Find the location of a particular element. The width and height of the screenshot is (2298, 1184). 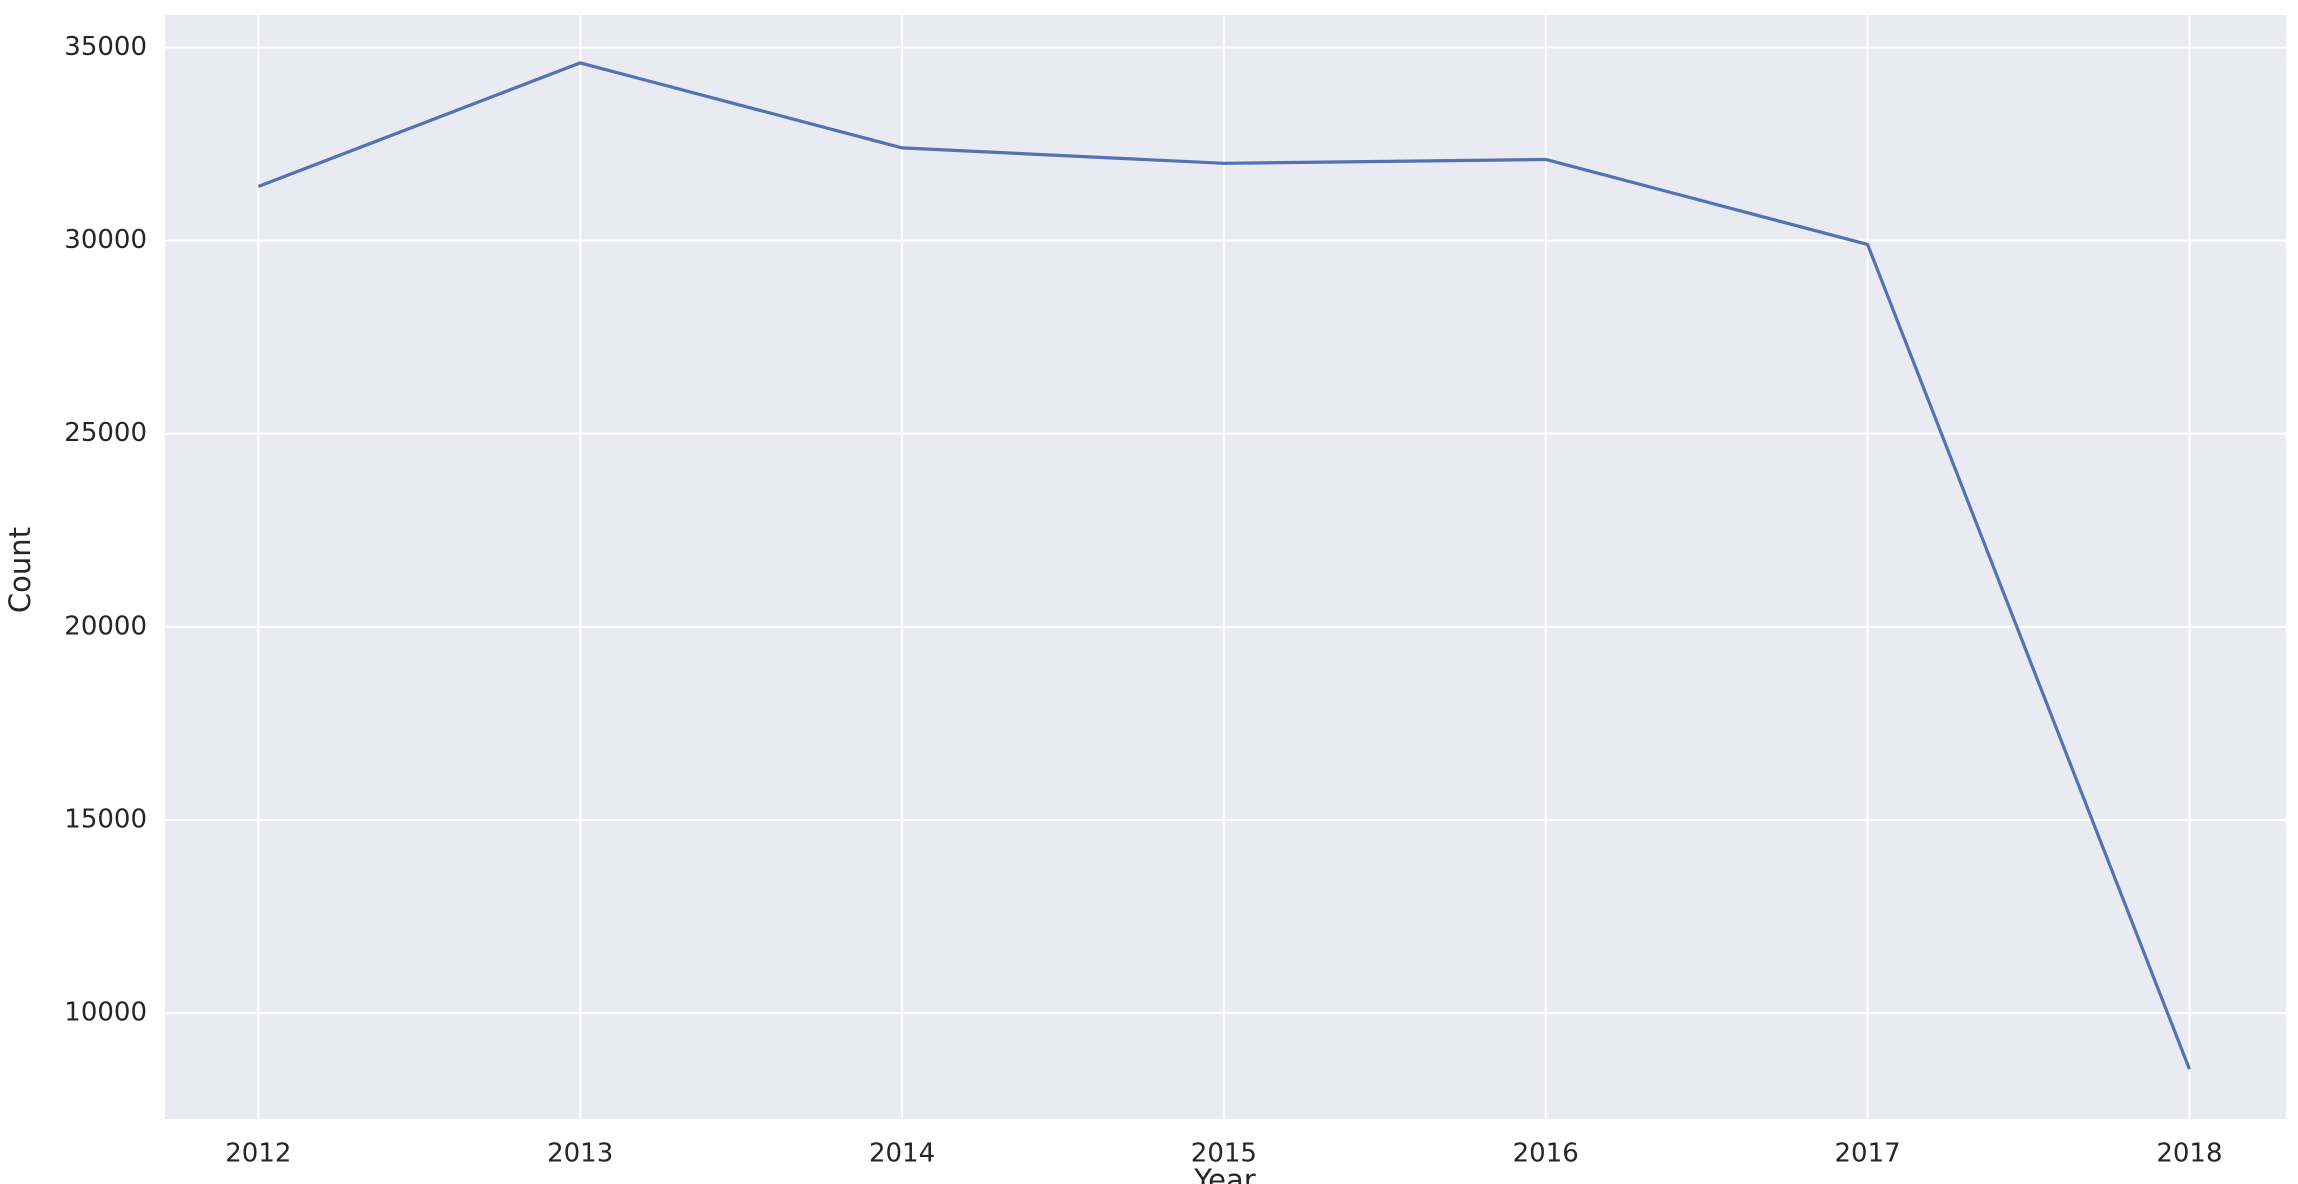

y-tick-label: 15000 is located at coordinates (105, 820).